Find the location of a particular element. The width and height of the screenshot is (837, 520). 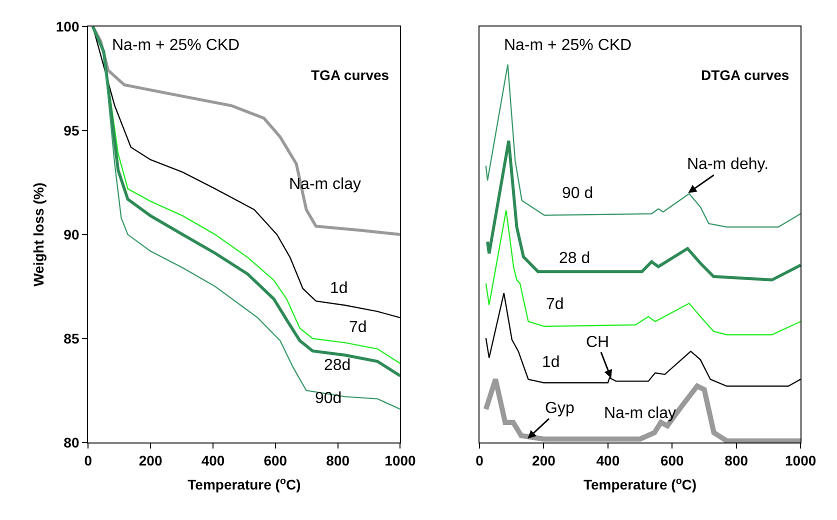

series-label: 28d is located at coordinates (337, 365).